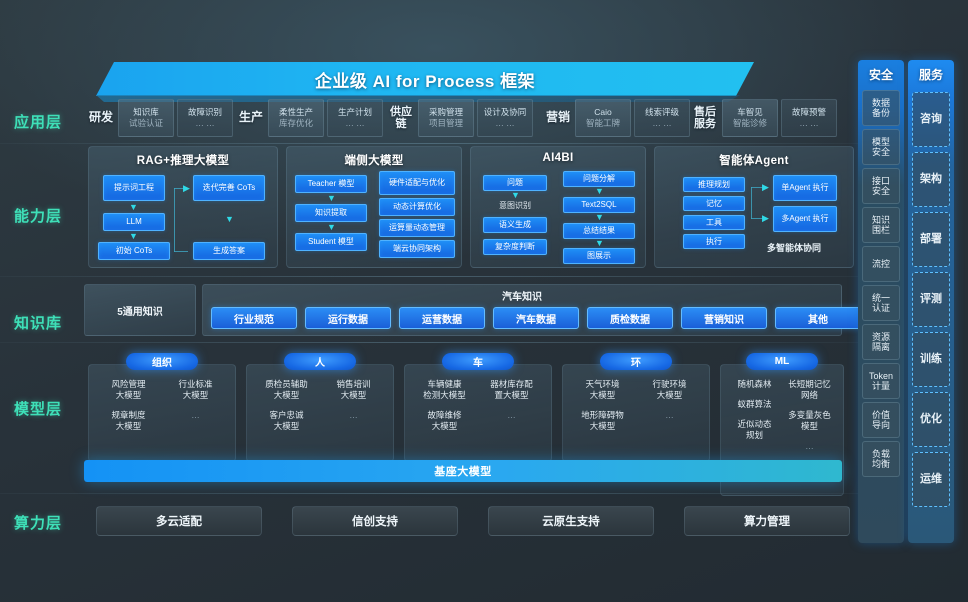  I want to click on knowledge-chip: 汽车数据, so click(536, 318).